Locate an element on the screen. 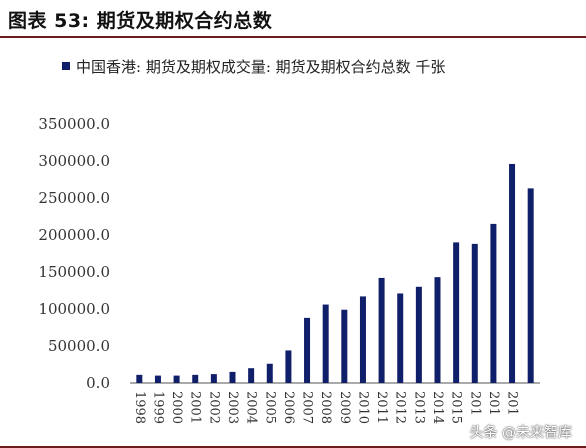 The image size is (586, 448). watermark: 头条 @未来智库 is located at coordinates (520, 433).